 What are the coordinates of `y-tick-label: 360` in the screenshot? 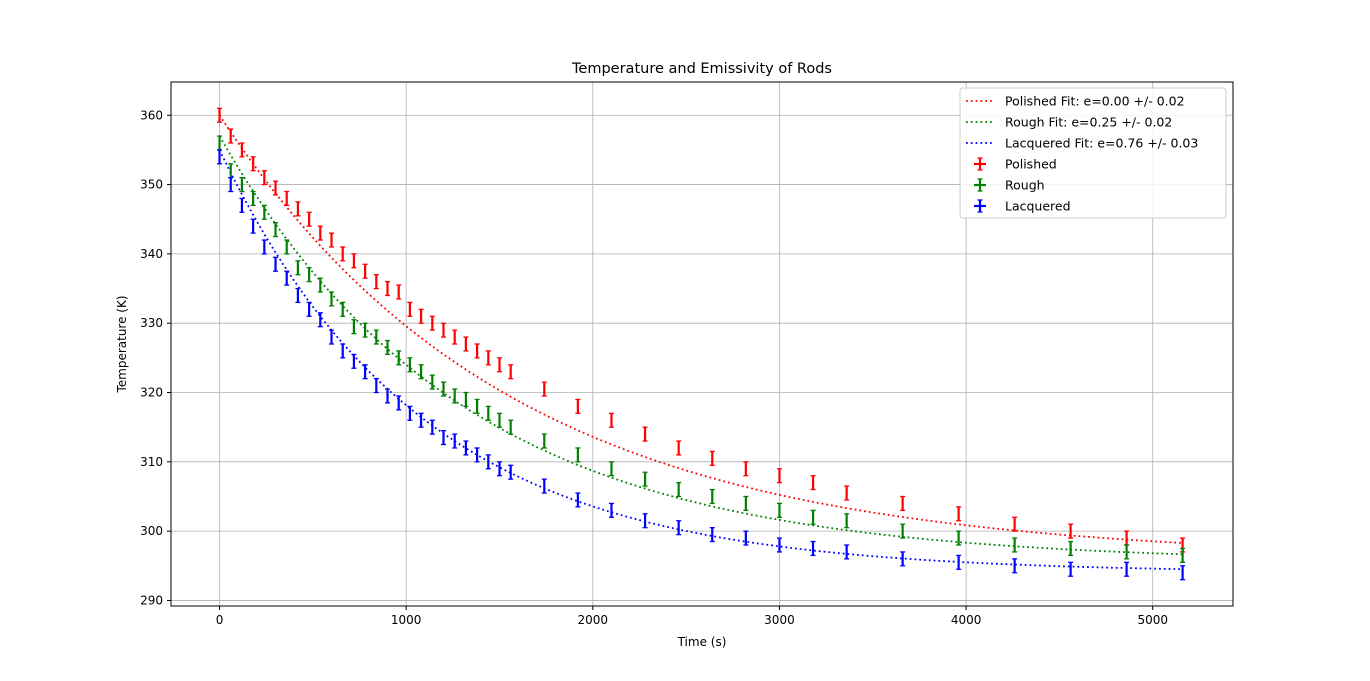 It's located at (151, 115).